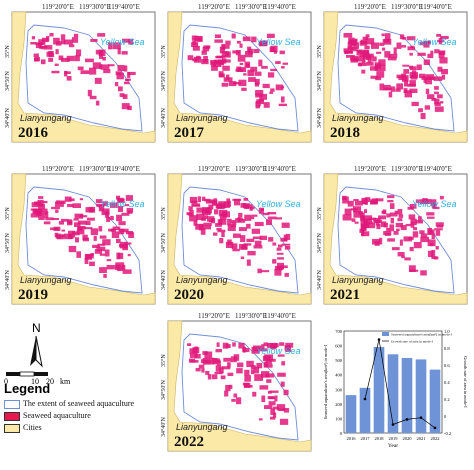 This screenshot has width=474, height=470. I want to click on map-canvas, so click(239, 239).